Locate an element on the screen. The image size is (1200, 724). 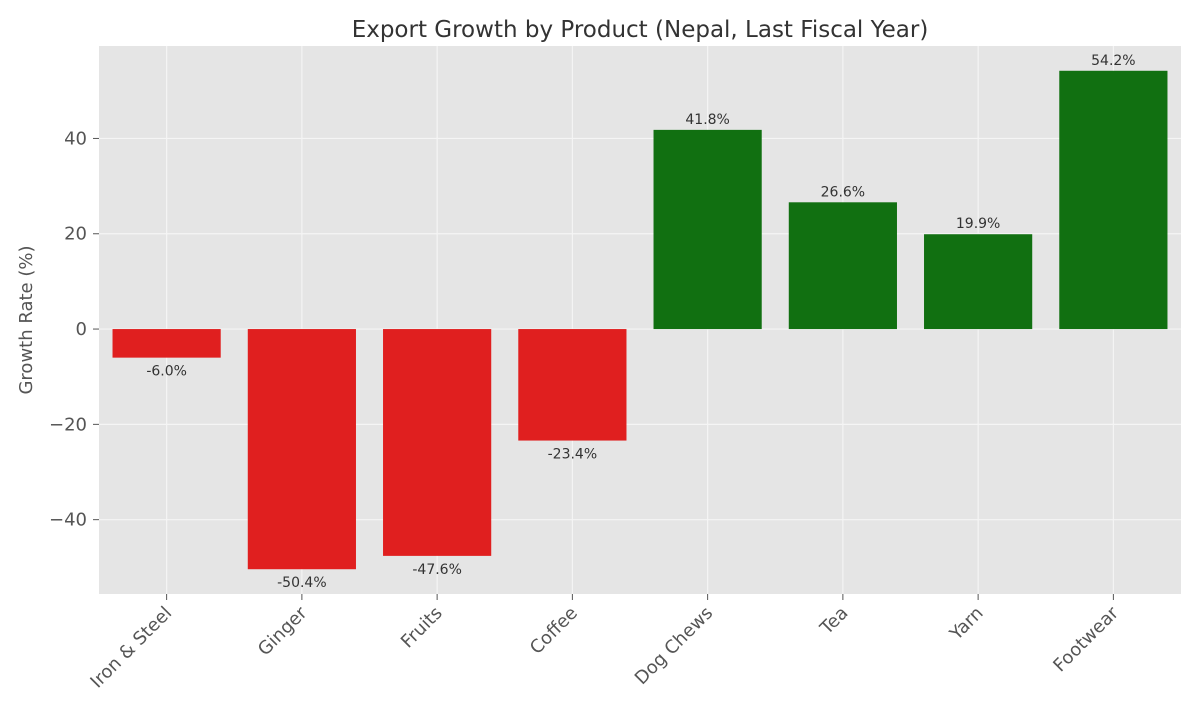
bar-ginger is located at coordinates (301, 449).